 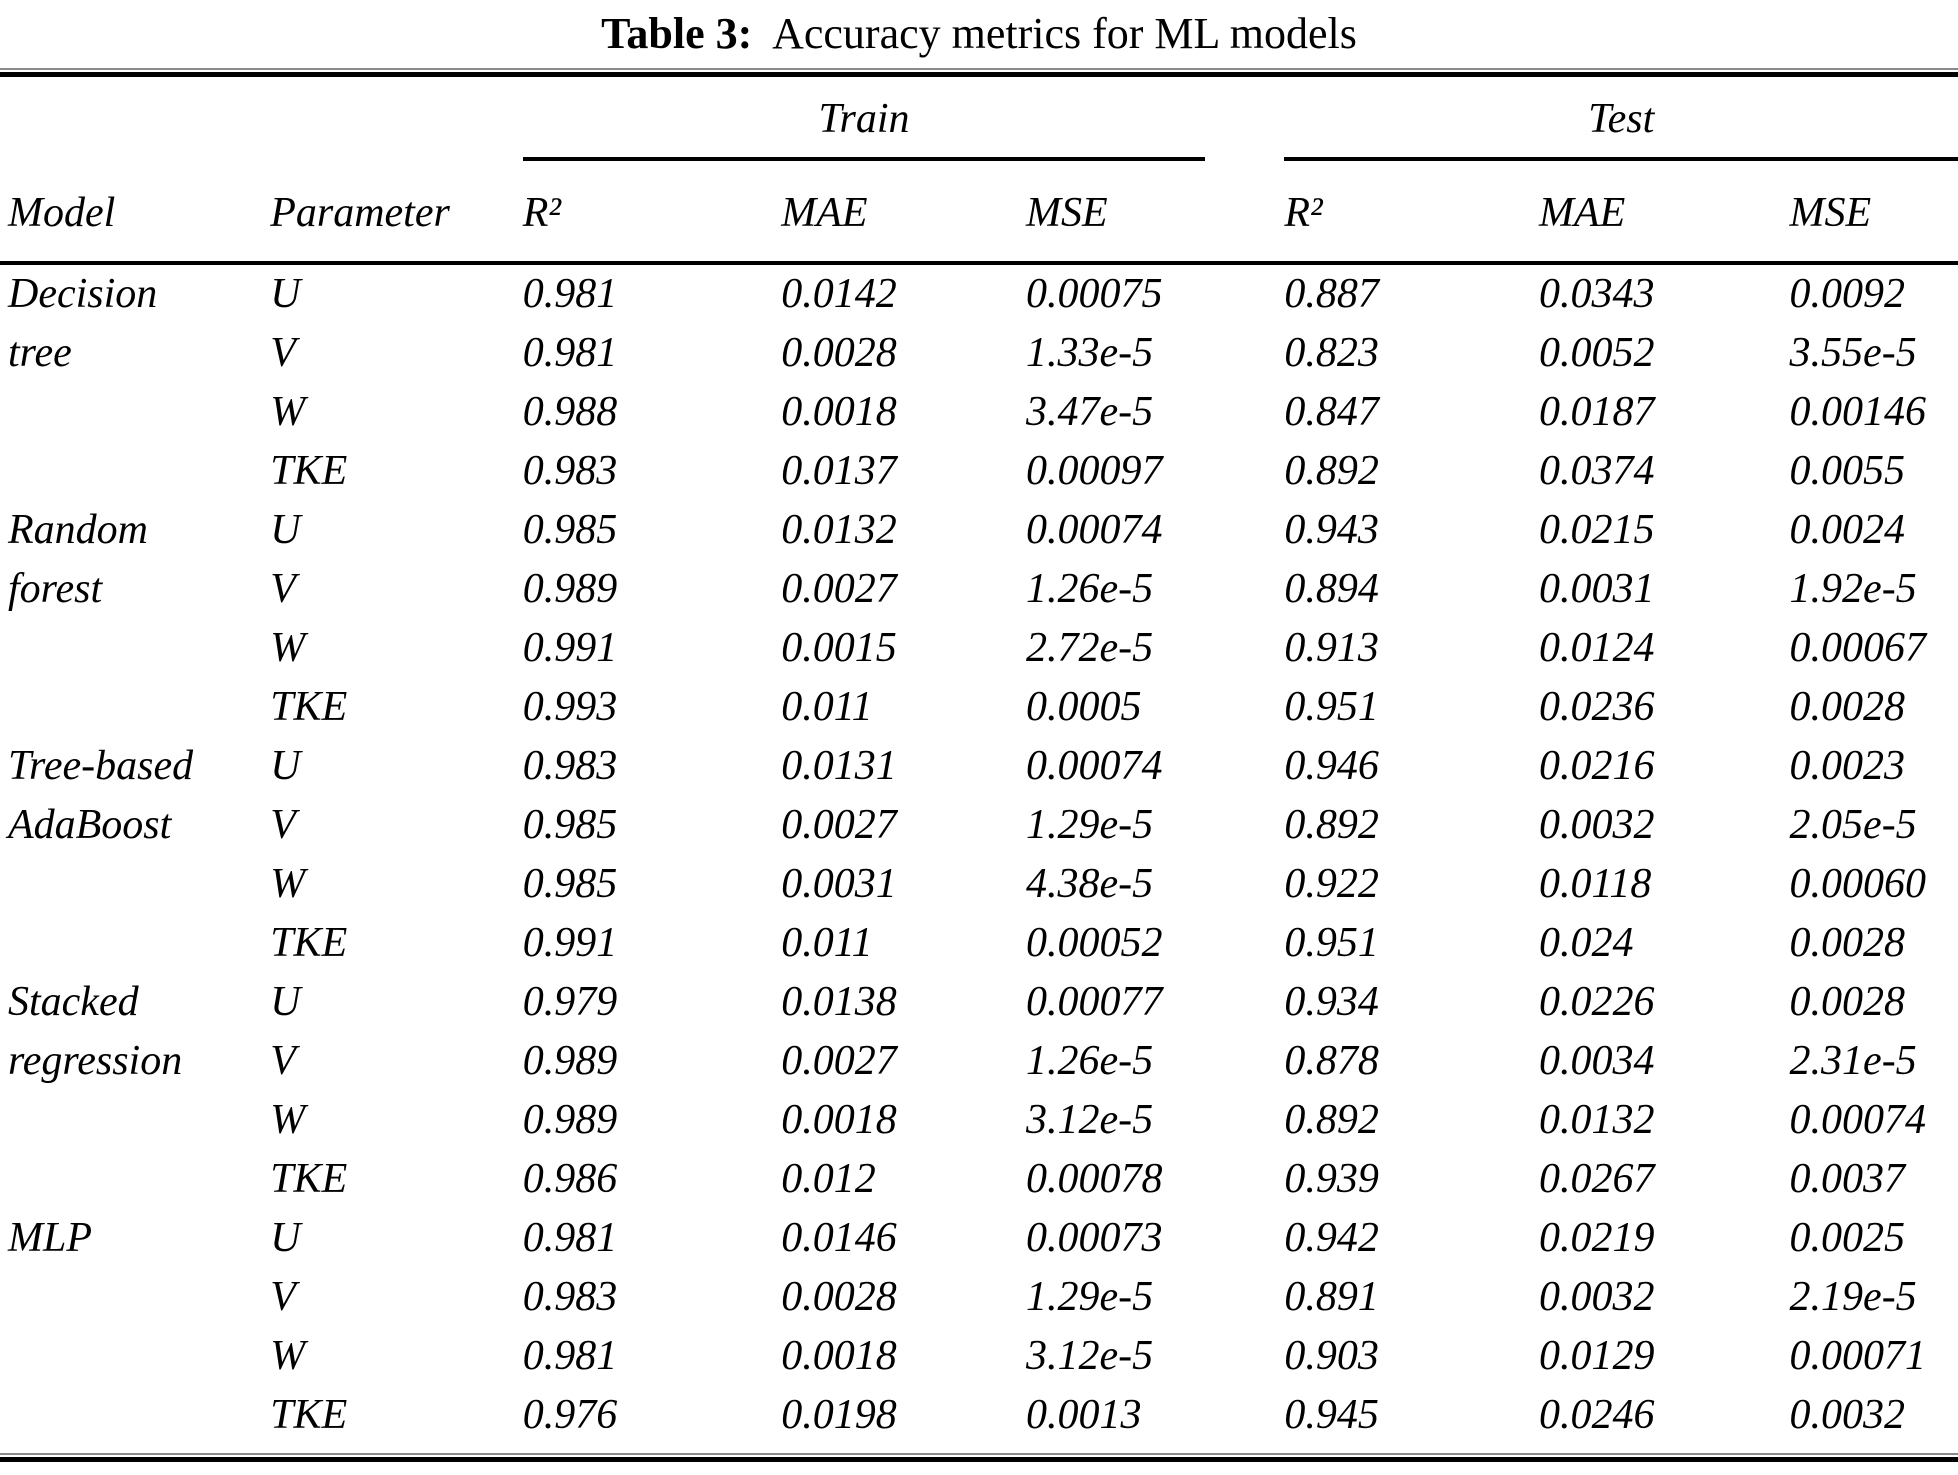 I want to click on model-name-line: Random, so click(x=78, y=530).